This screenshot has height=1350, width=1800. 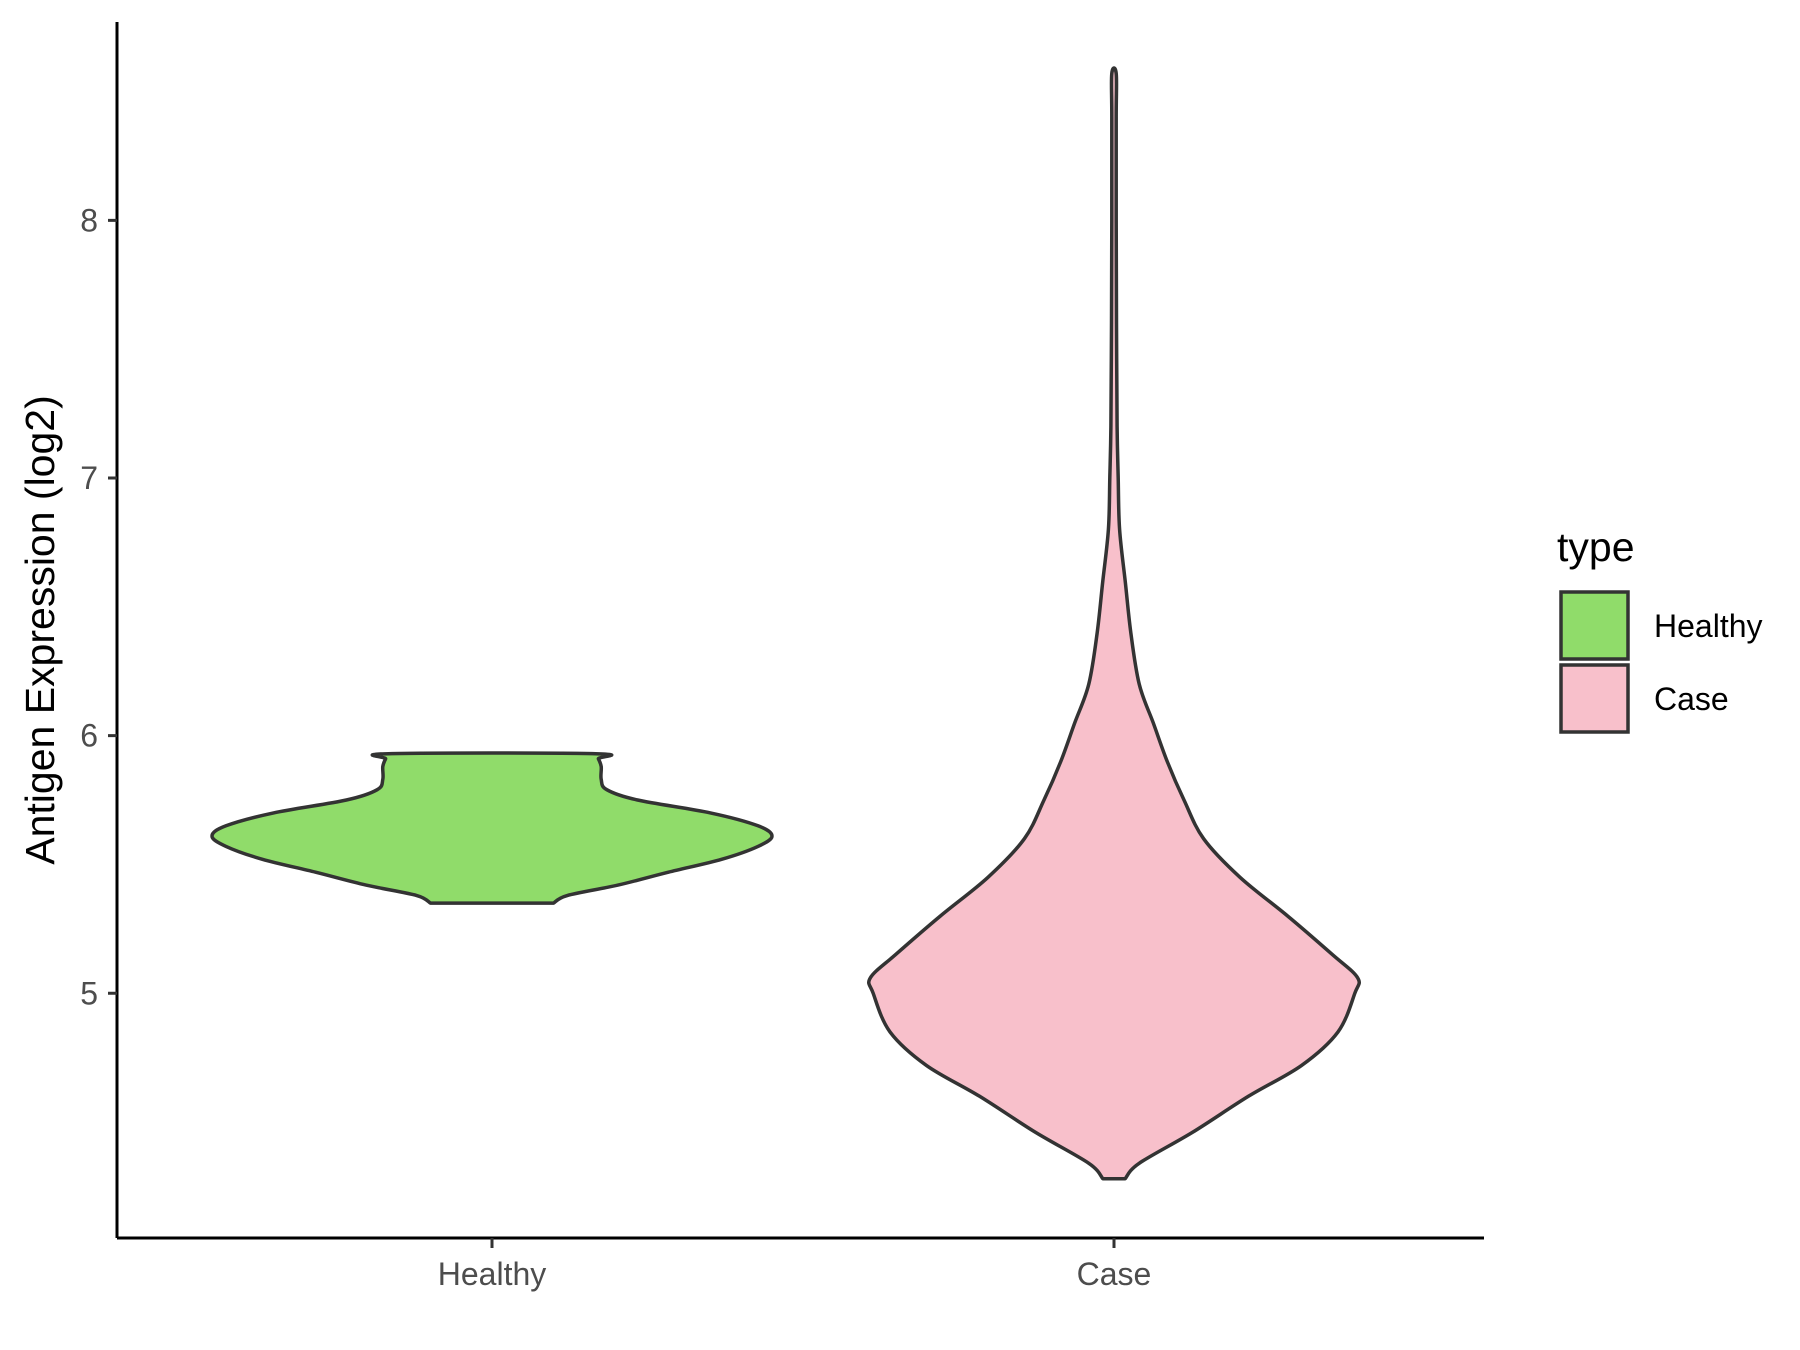 I want to click on violin-healthy, so click(x=492, y=828).